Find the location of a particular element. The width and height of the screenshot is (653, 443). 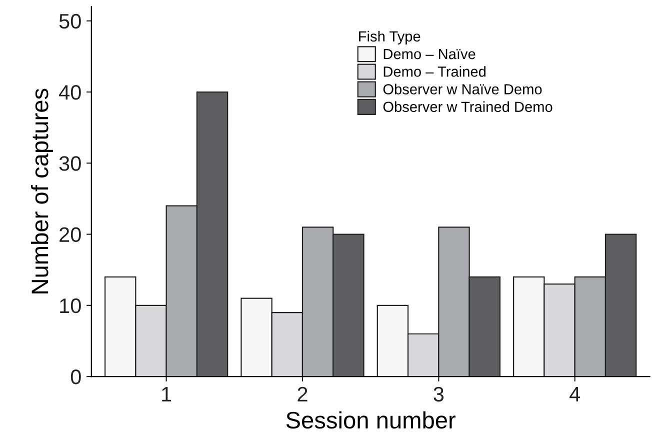

legend-label: Demo – Trained is located at coordinates (435, 71).